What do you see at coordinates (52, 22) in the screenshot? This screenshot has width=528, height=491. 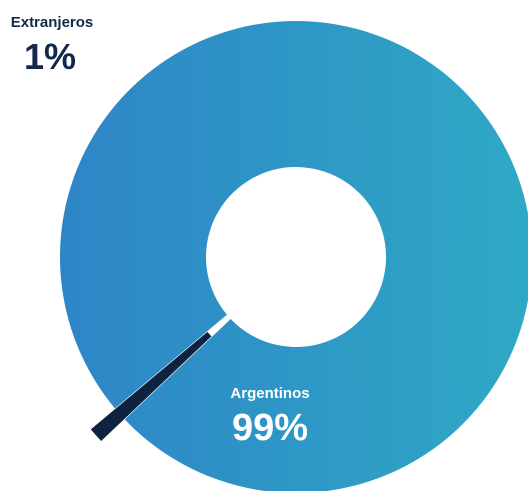 I see `slice-label-extranjeros: Extranjeros` at bounding box center [52, 22].